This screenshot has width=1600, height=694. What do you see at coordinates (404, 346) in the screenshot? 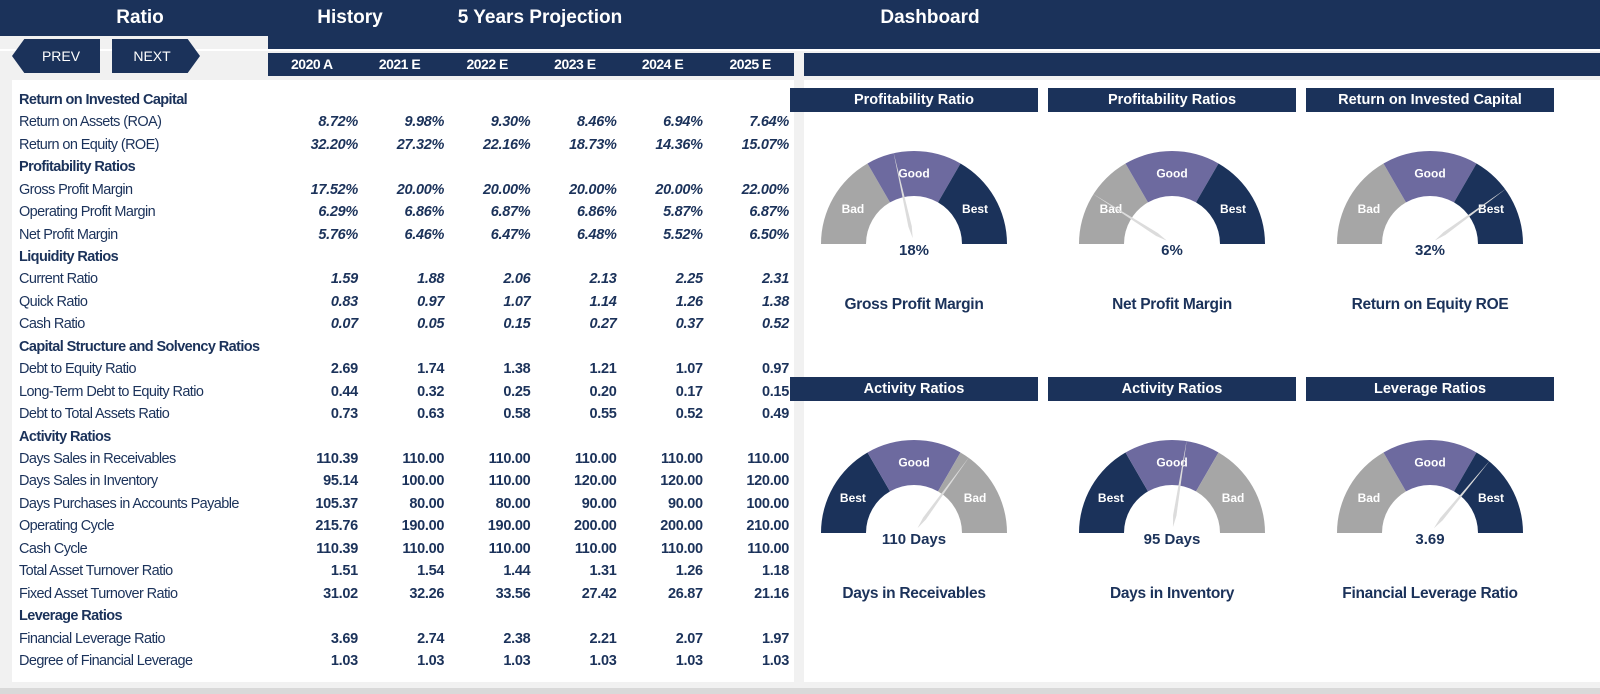
I see `section-header: Capital Structure and Solvency Ratios` at bounding box center [404, 346].